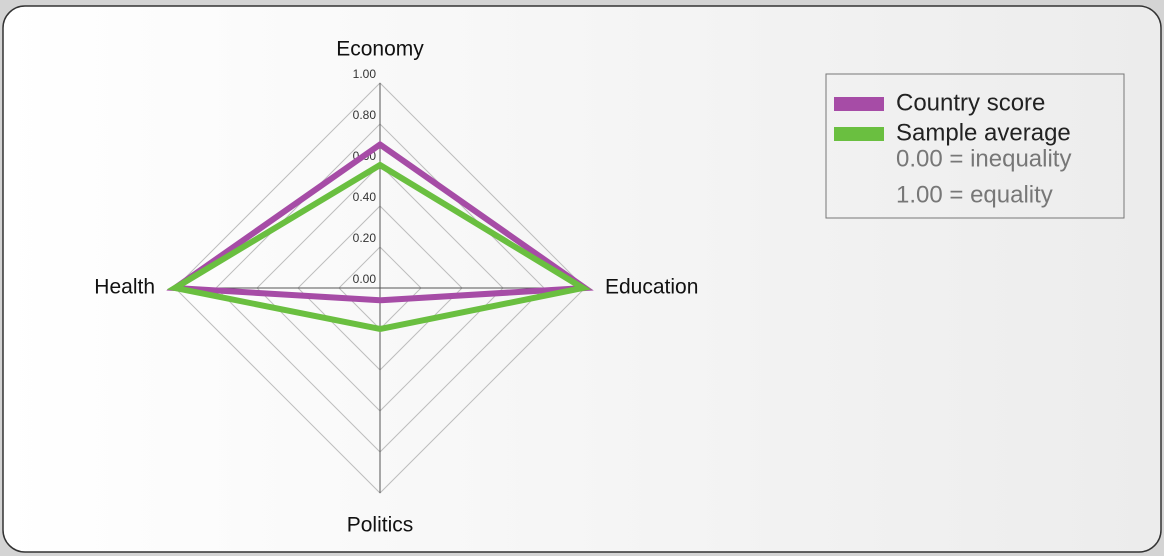  What do you see at coordinates (365, 197) in the screenshot?
I see `y-tick-label: 0.40` at bounding box center [365, 197].